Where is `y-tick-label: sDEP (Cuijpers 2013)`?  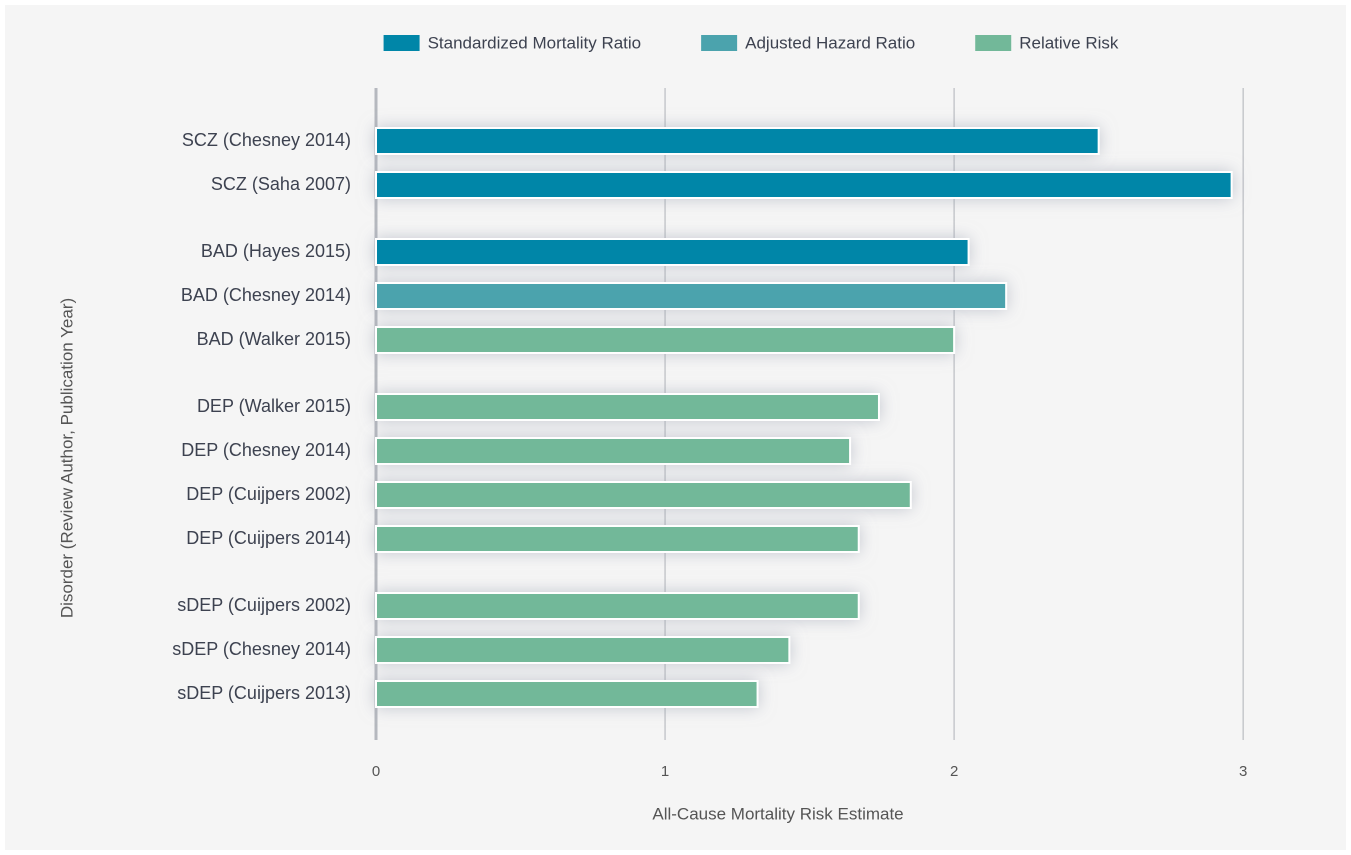
y-tick-label: sDEP (Cuijpers 2013) is located at coordinates (264, 693).